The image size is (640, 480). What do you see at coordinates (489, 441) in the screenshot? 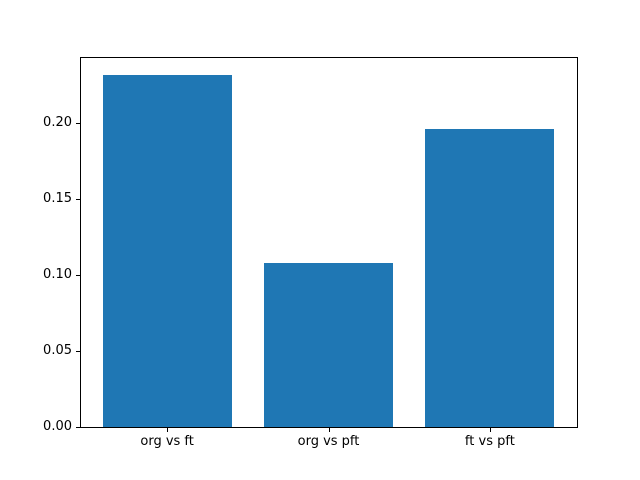
I see `x-tick-label: ft vs pft` at bounding box center [489, 441].